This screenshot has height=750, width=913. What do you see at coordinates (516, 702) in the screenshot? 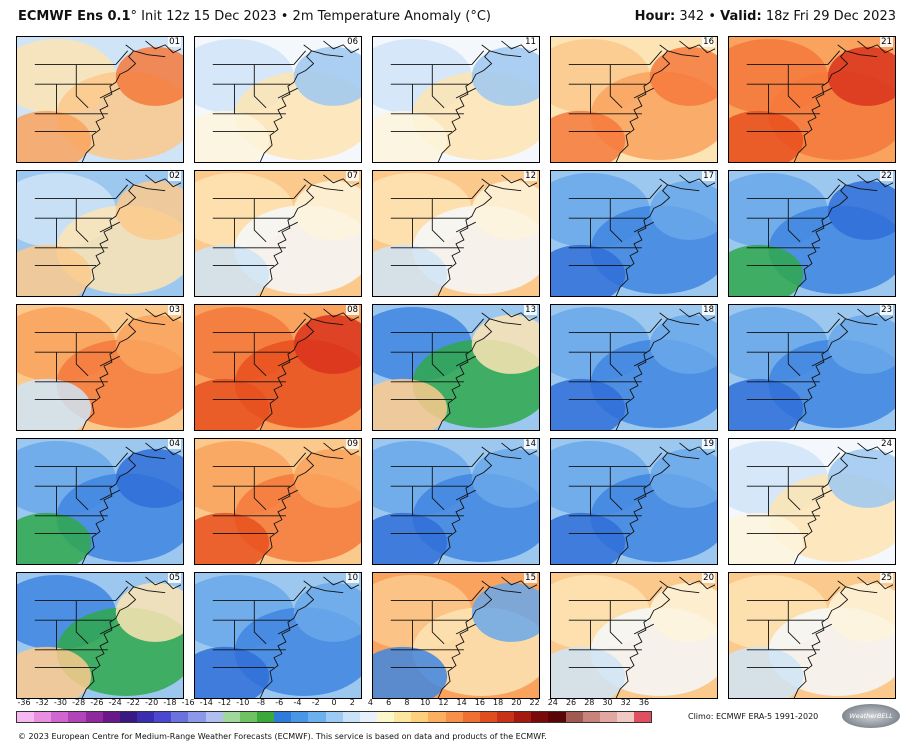
I see `colorbar-tick-label: 20` at bounding box center [516, 702].